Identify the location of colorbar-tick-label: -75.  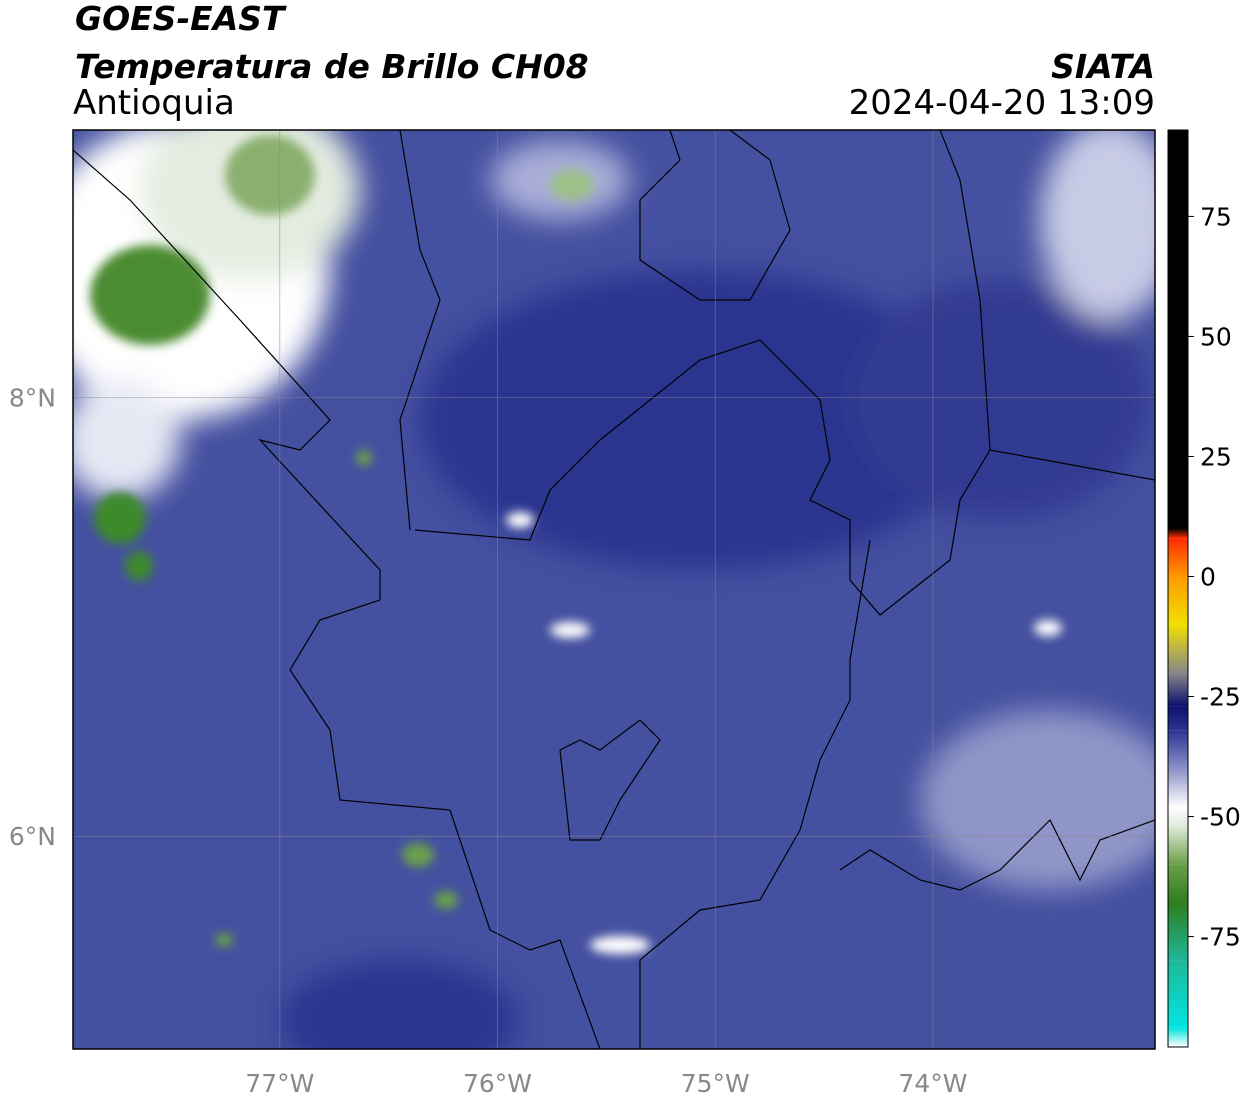
(1220, 937).